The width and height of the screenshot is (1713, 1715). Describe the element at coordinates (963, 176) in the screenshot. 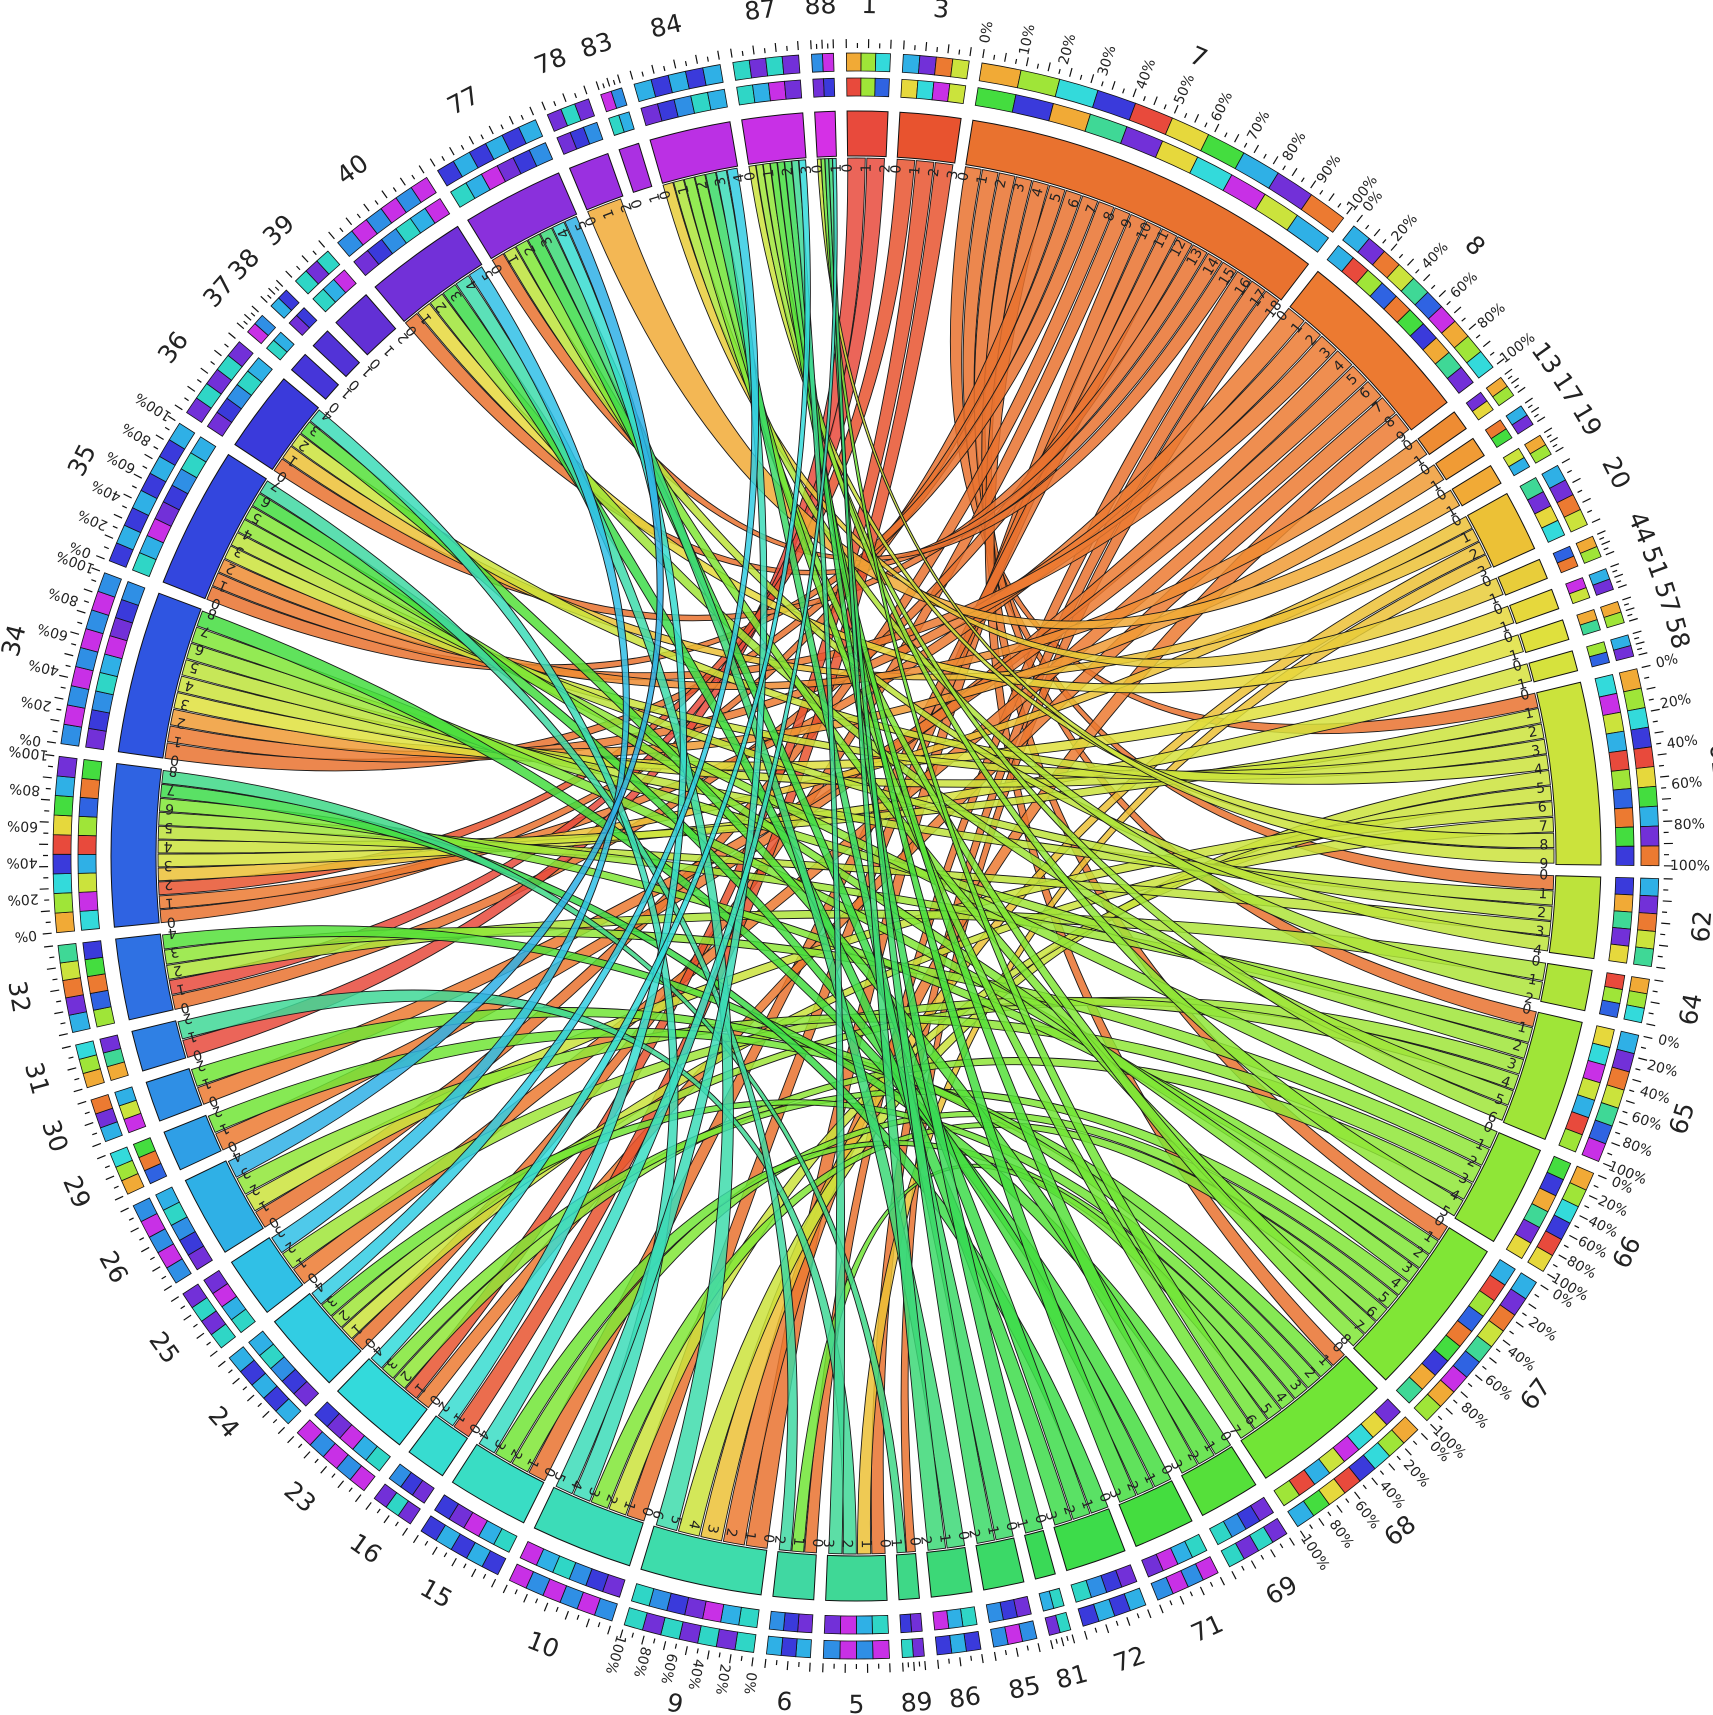

I see `seg-7-tick-0: 0` at that location.